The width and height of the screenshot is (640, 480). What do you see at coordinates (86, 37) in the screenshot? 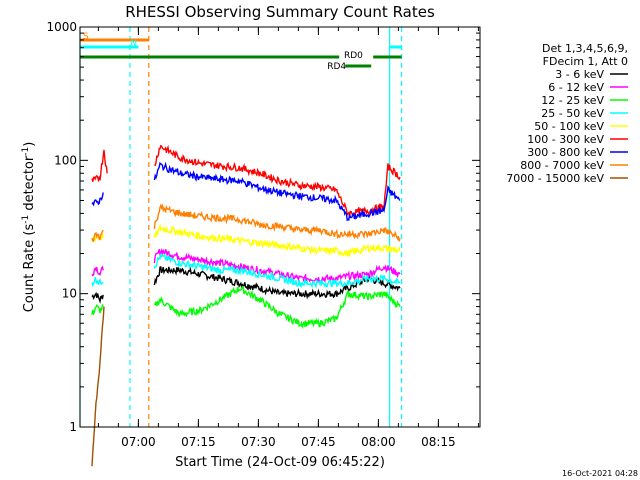
I see `flag-label: S` at bounding box center [86, 37].